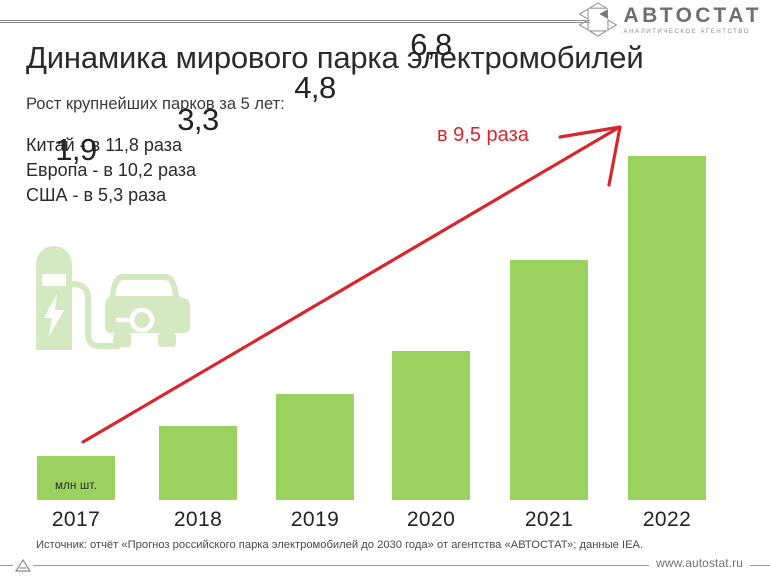  Describe the element at coordinates (483, 135) in the screenshot. I see `growth-arrow-label: в 9,5 раза` at that location.